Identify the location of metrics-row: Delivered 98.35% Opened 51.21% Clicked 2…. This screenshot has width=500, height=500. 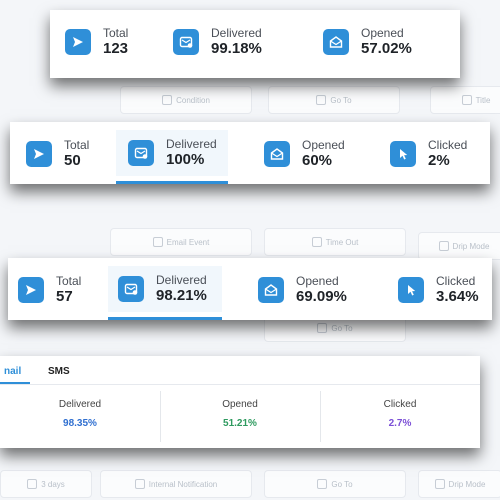
(240, 416).